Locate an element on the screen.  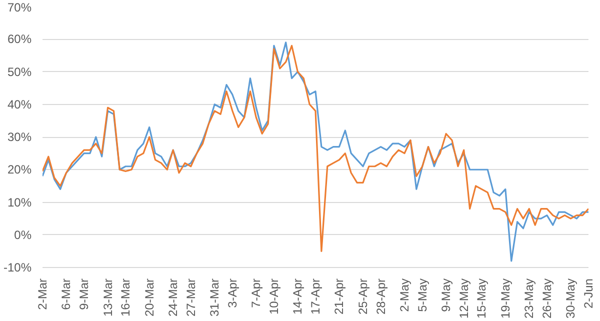
x-tick-label: 26-May is located at coordinates (547, 298).